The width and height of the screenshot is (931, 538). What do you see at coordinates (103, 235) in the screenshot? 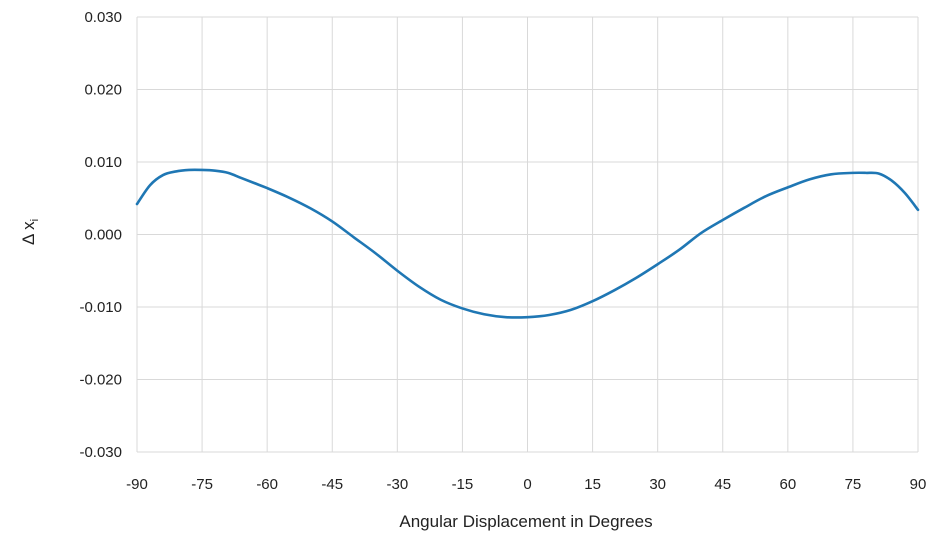
I see `y-tick-label: 0.000` at bounding box center [103, 235].